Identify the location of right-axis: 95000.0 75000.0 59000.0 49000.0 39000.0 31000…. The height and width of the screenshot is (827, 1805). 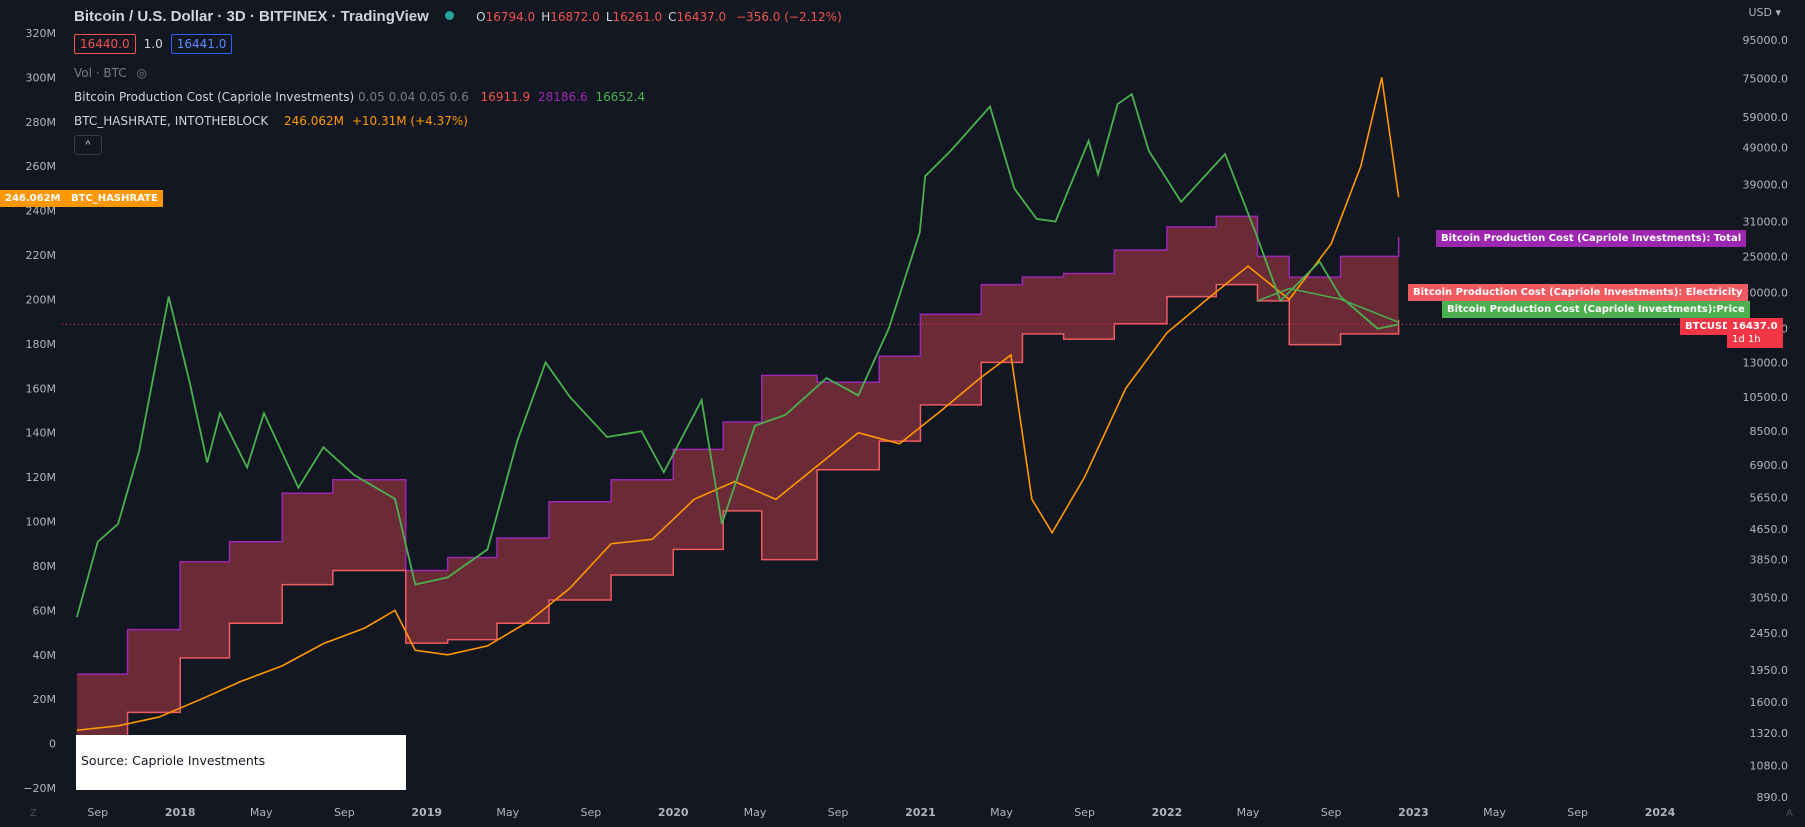
(1766, 419).